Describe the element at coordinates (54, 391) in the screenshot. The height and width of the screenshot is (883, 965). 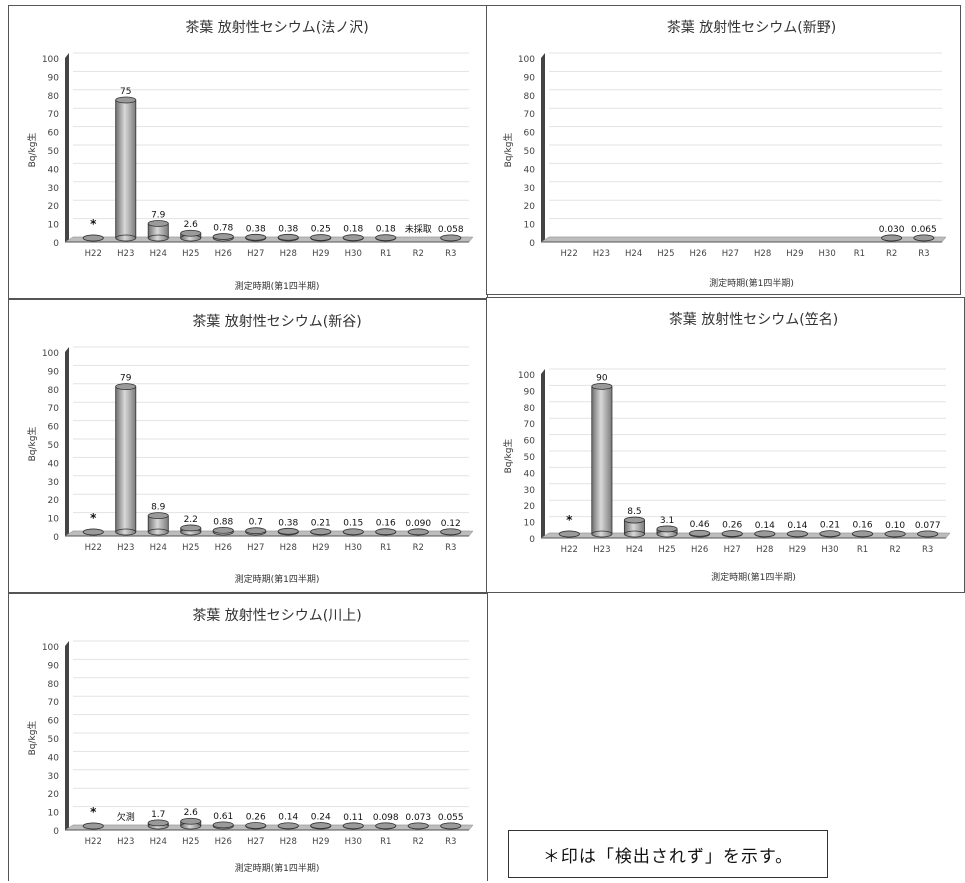
I see `y-tick-label: 80` at that location.